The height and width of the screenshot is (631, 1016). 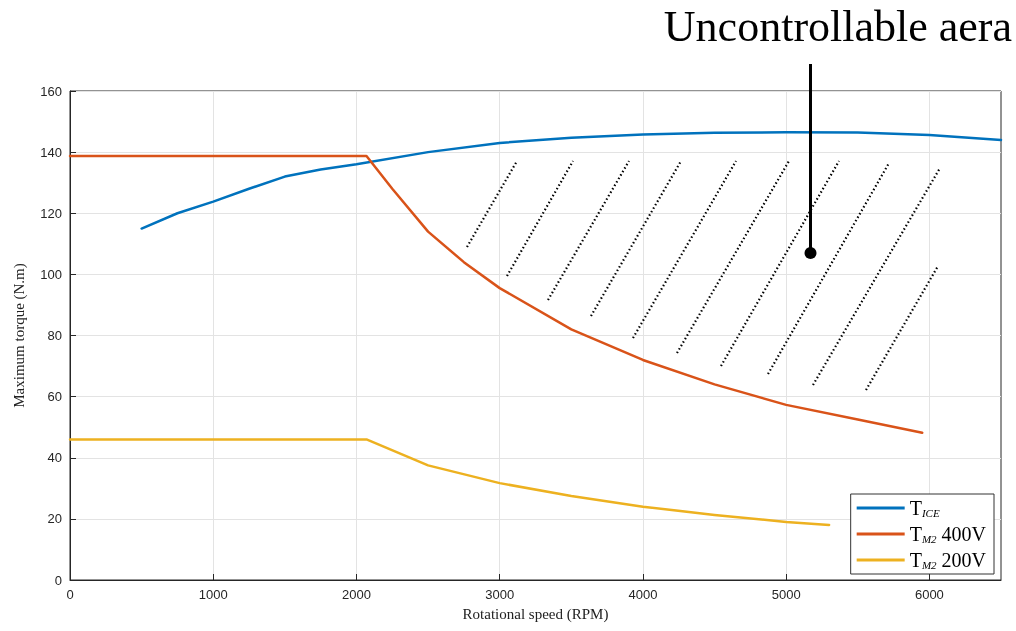 What do you see at coordinates (51, 152) in the screenshot?
I see `y-tick-label: 140` at bounding box center [51, 152].